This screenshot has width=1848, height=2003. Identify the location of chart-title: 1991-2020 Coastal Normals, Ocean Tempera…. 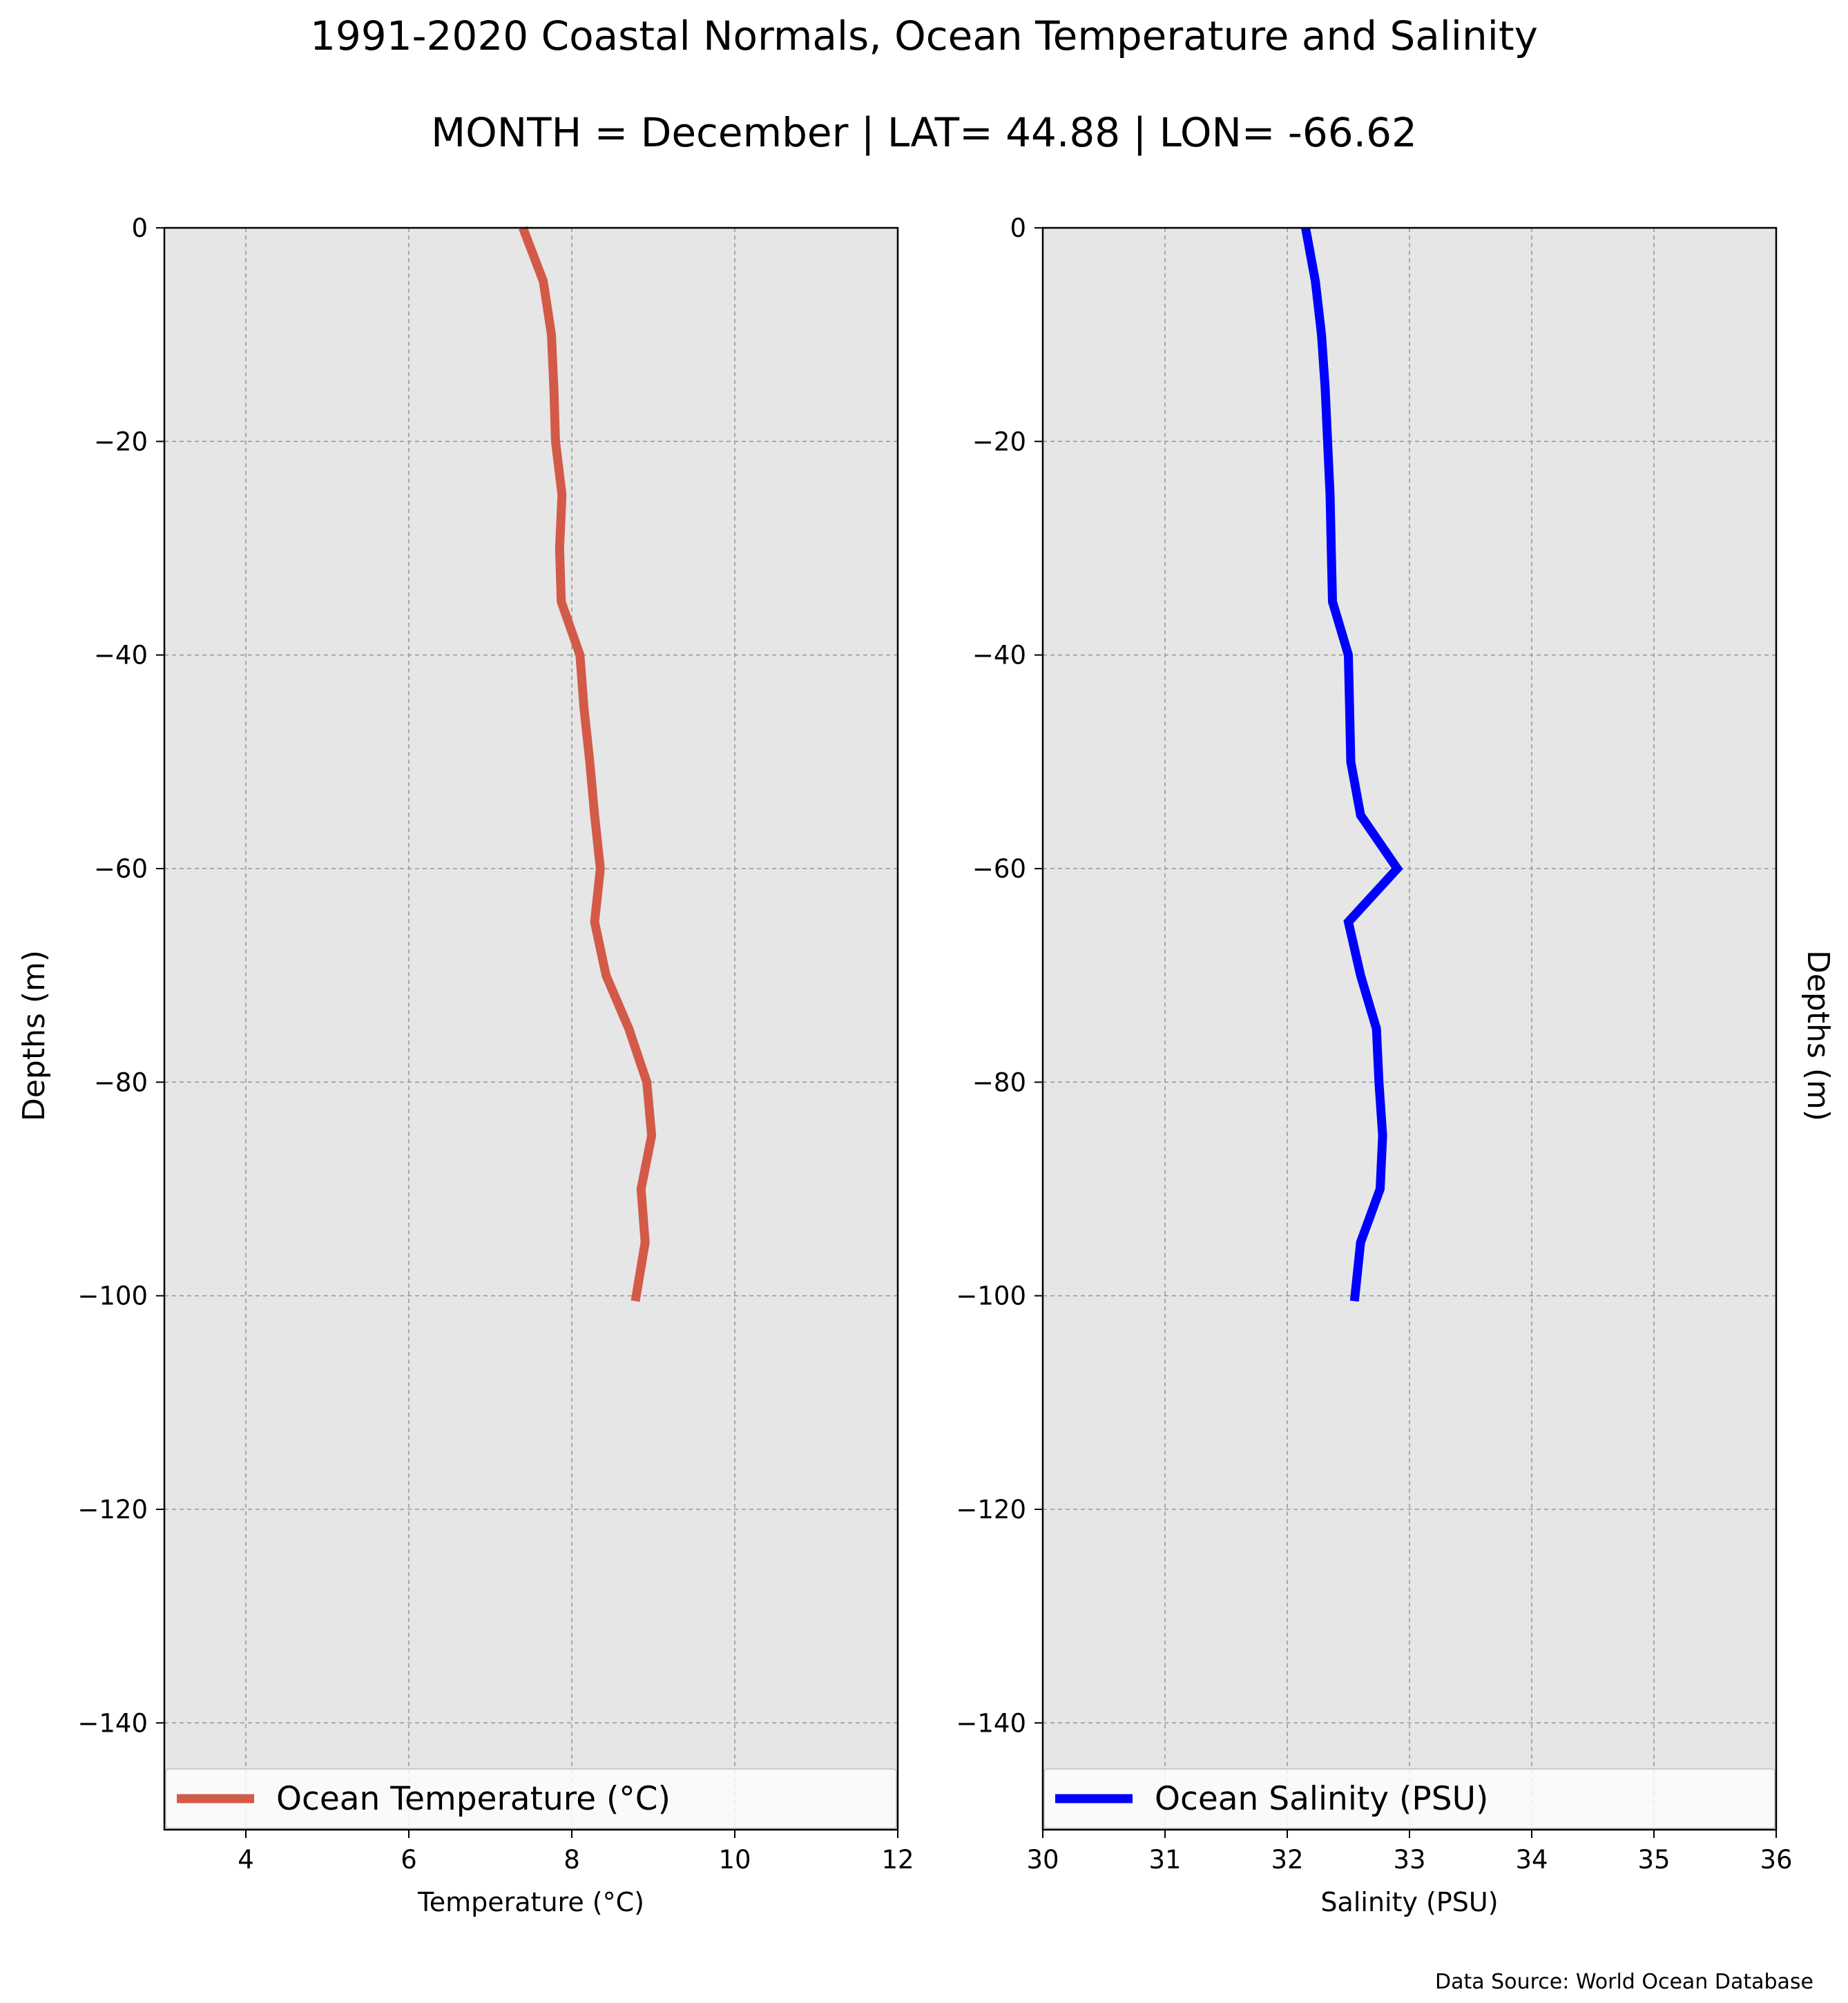
(924, 35).